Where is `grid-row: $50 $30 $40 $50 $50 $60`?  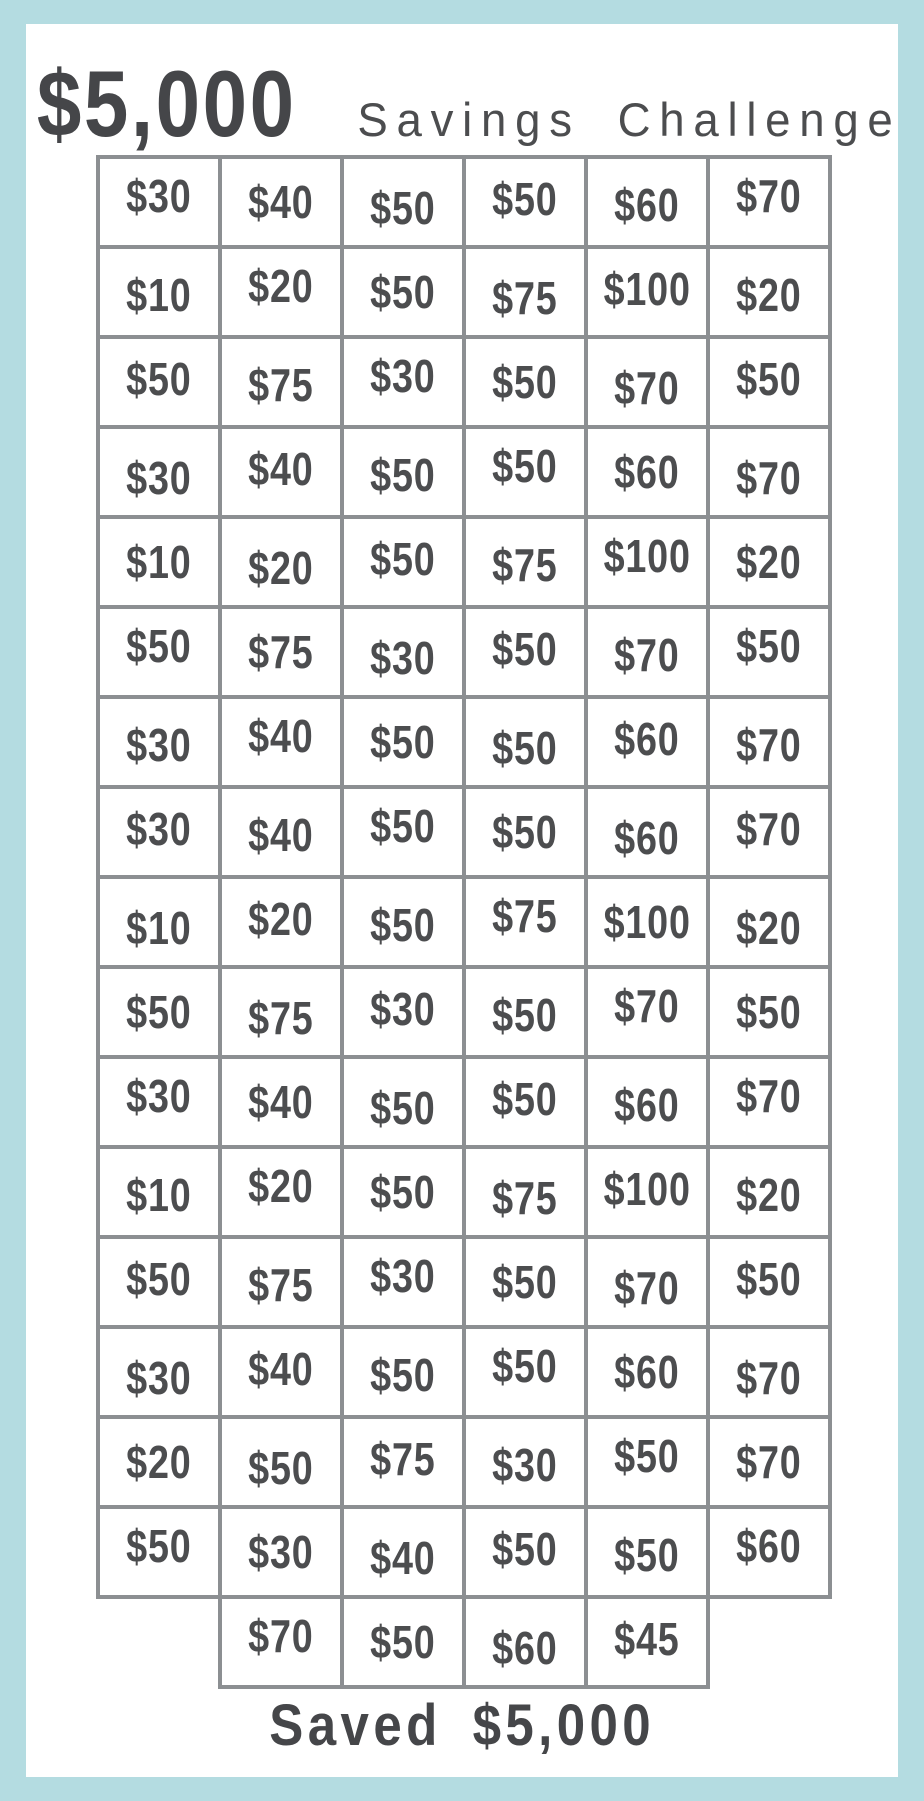
grid-row: $50 $30 $40 $50 $50 $60 is located at coordinates (464, 1552).